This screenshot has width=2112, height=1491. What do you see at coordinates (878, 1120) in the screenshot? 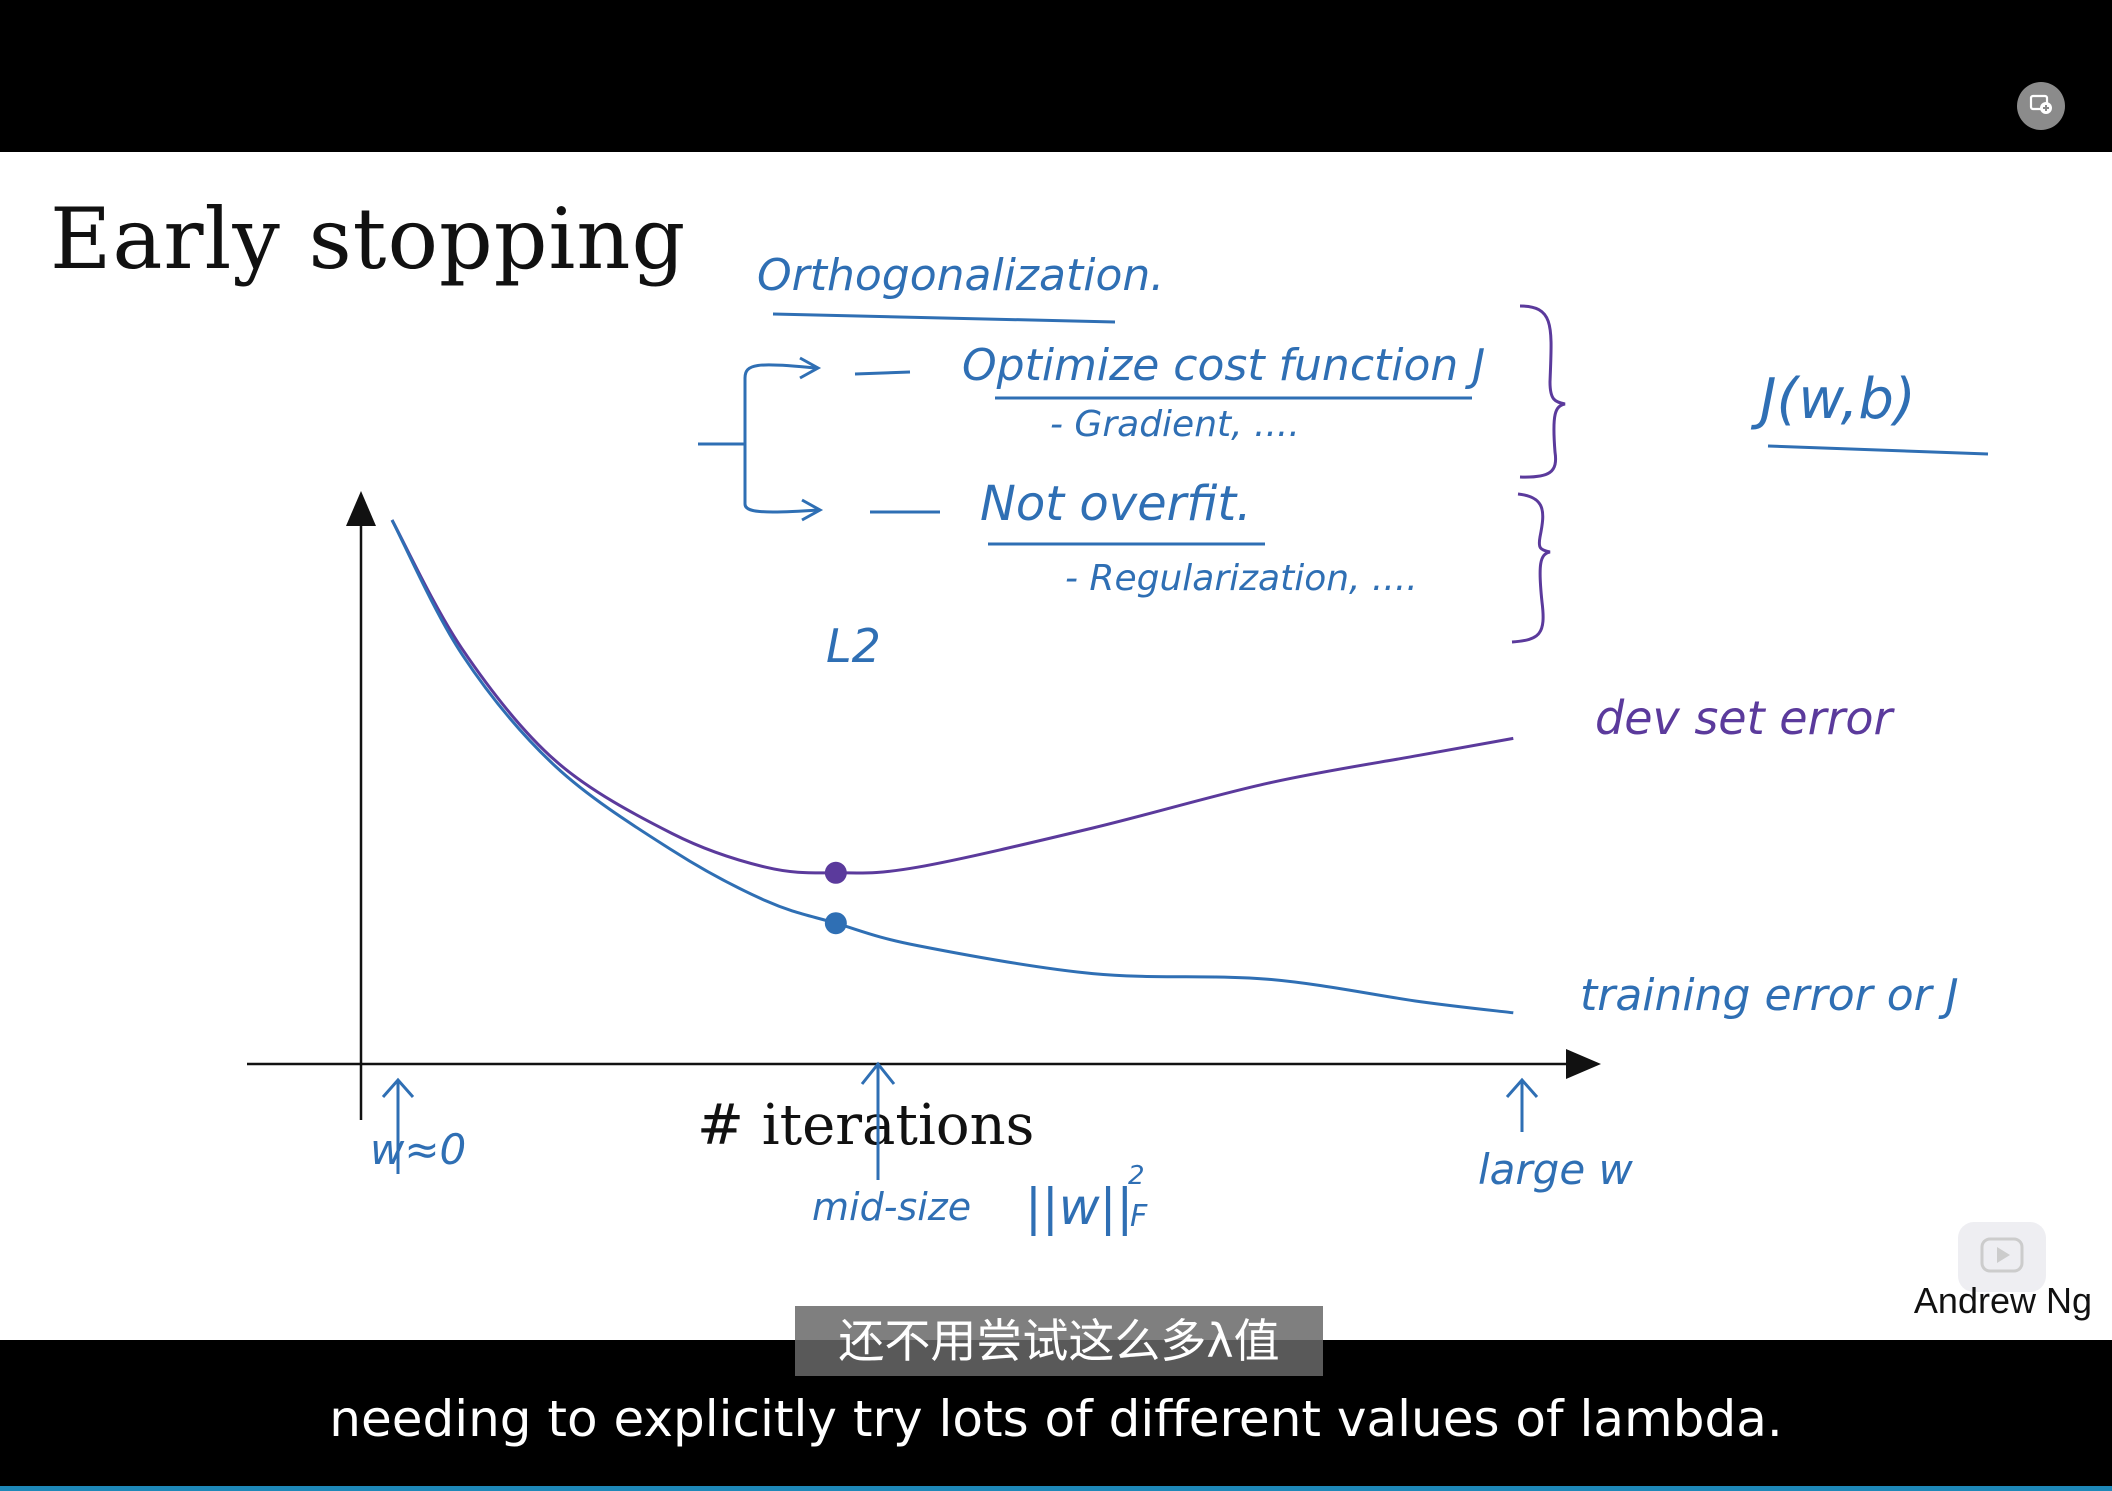
I see `mid-size-arrow` at bounding box center [878, 1120].